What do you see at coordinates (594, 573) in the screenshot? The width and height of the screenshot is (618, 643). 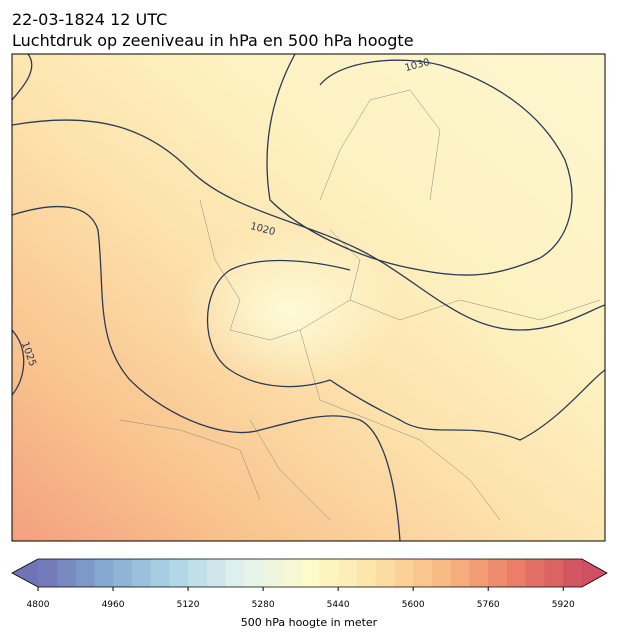 I see `colorbar-extend-high` at bounding box center [594, 573].